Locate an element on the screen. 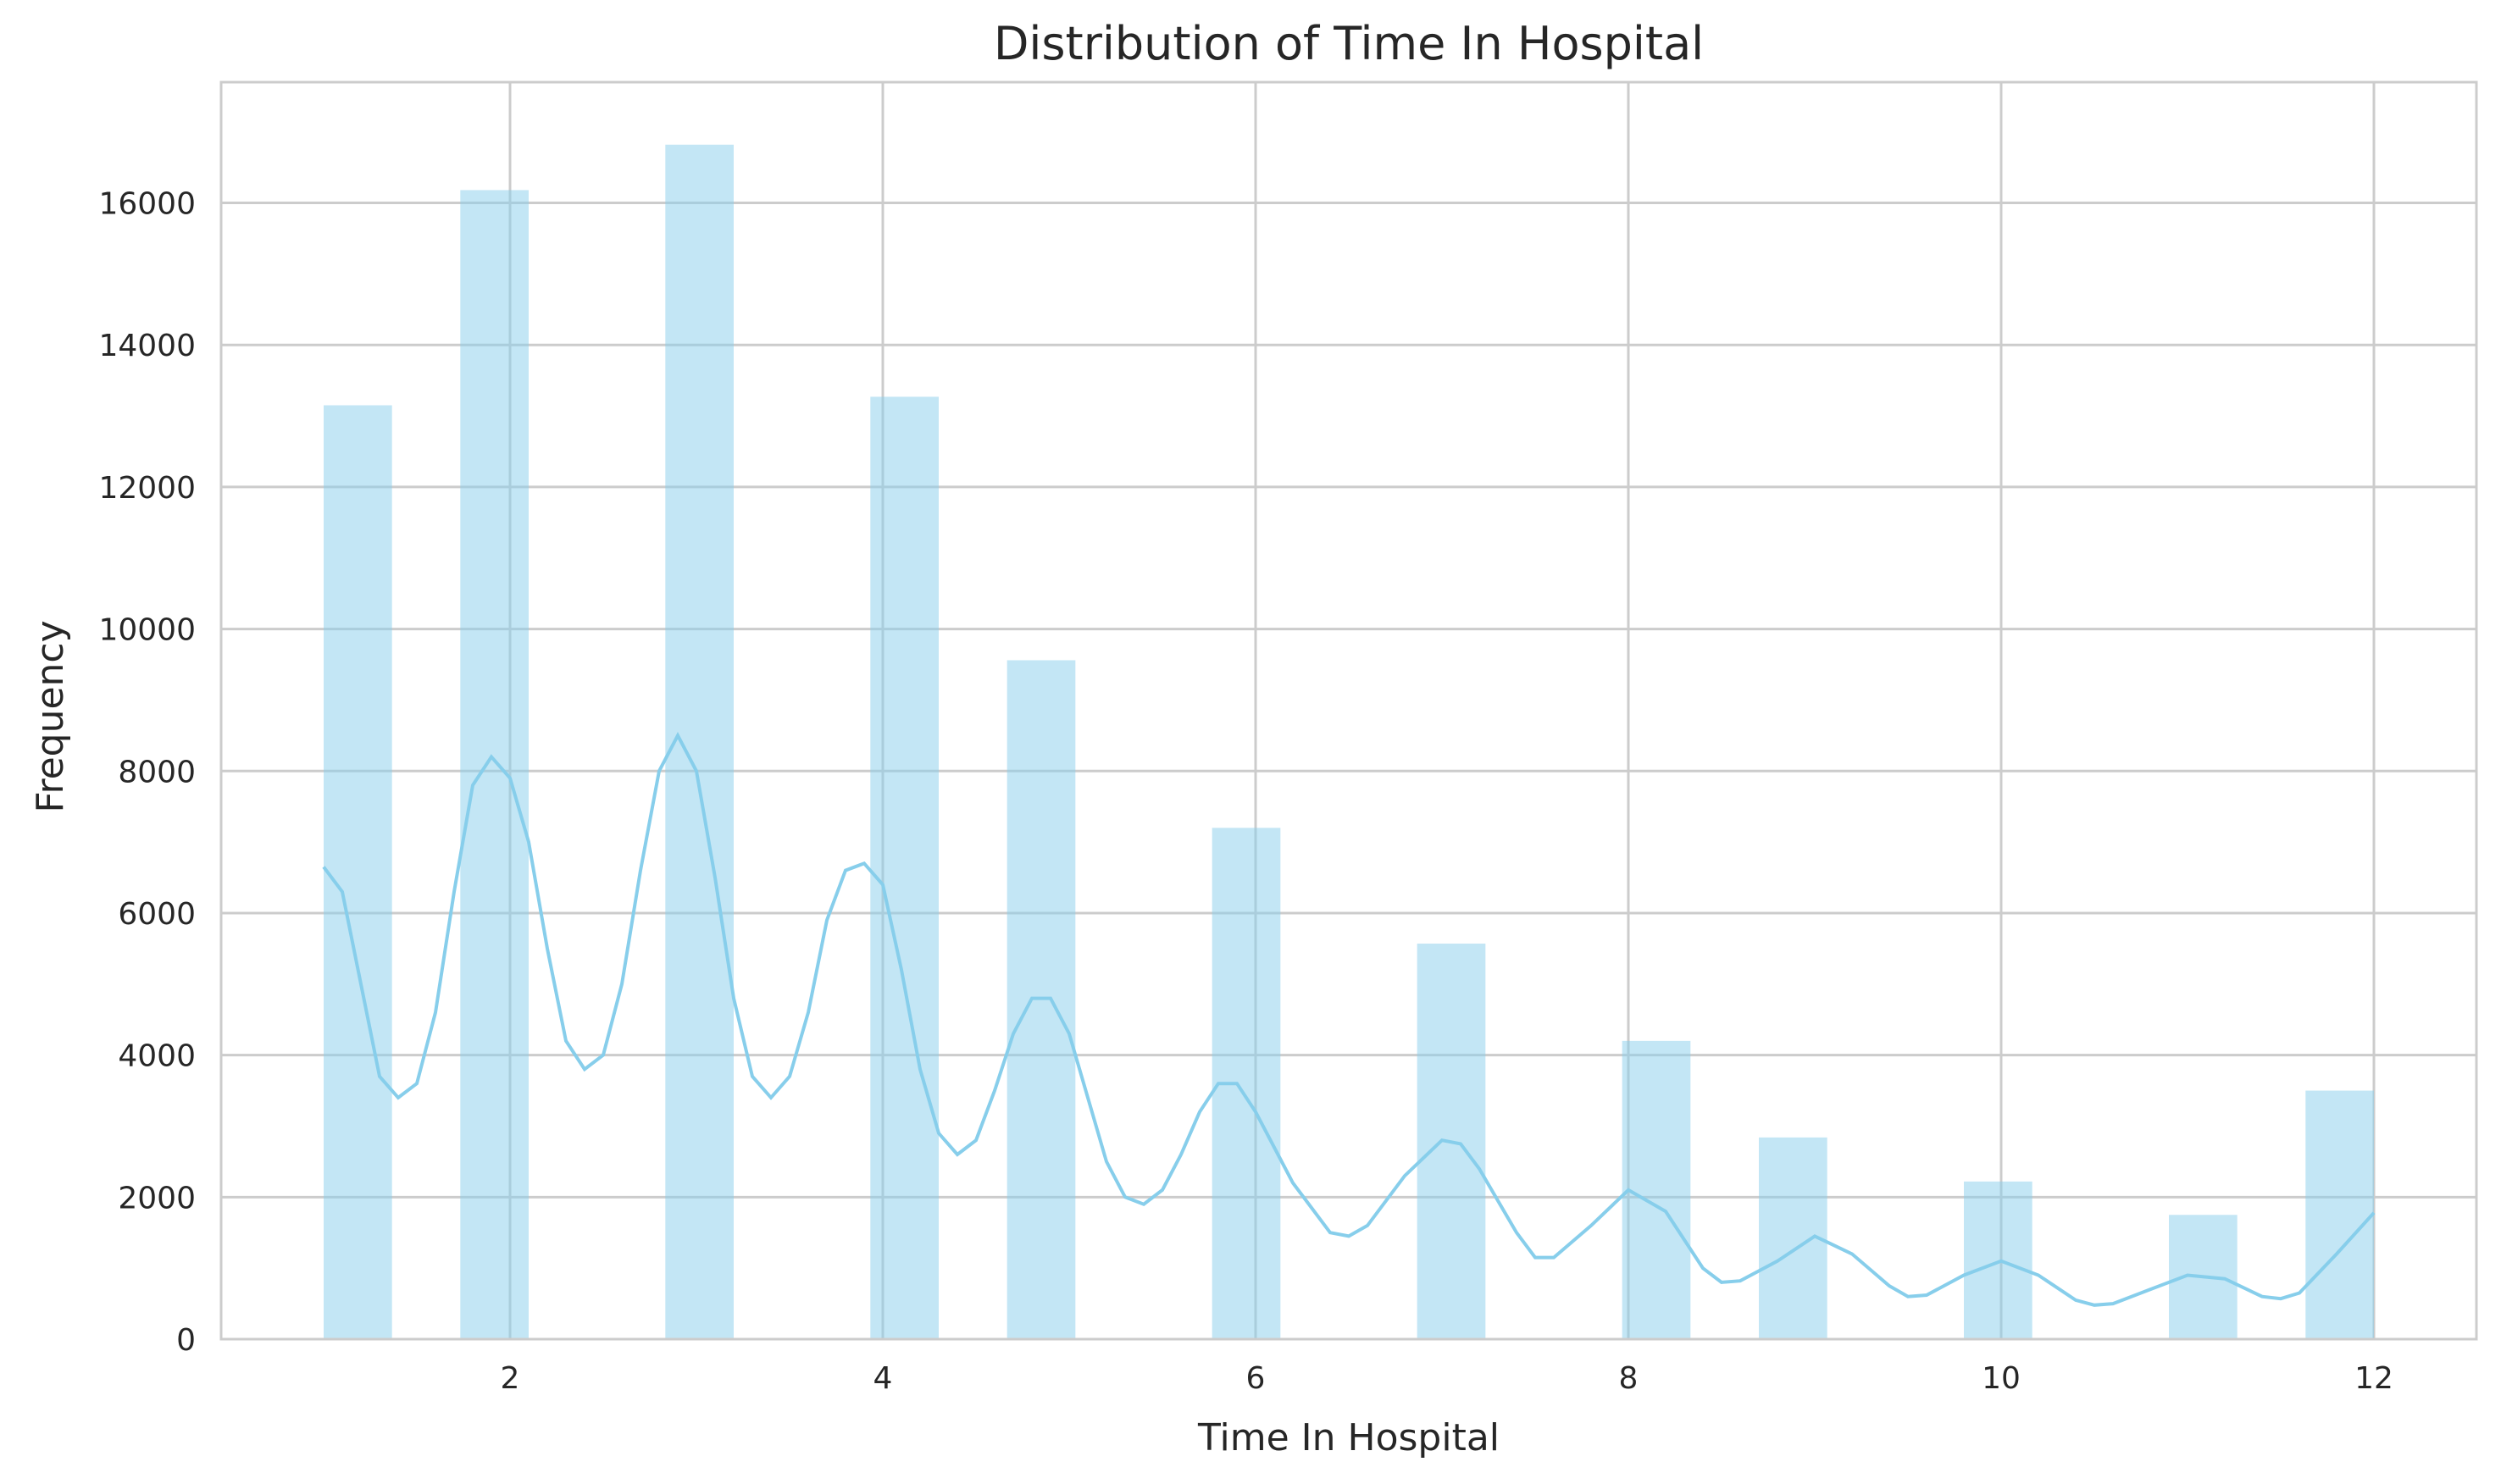 This screenshot has height=1484, width=2501. x-tick-labels: 2 4 6 8 10 12 is located at coordinates (1447, 1378).